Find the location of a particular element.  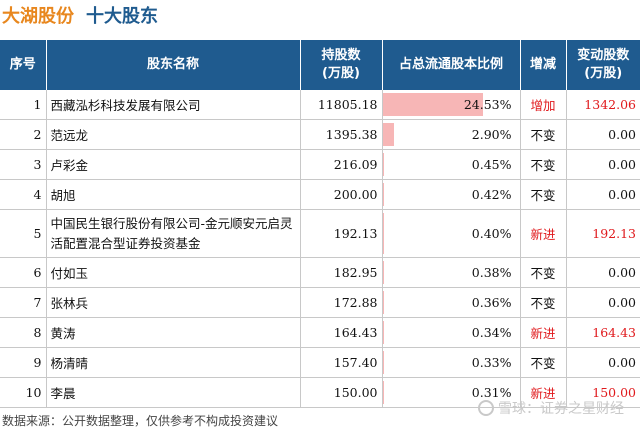

holder-name: 杨清晴 is located at coordinates (173, 362).